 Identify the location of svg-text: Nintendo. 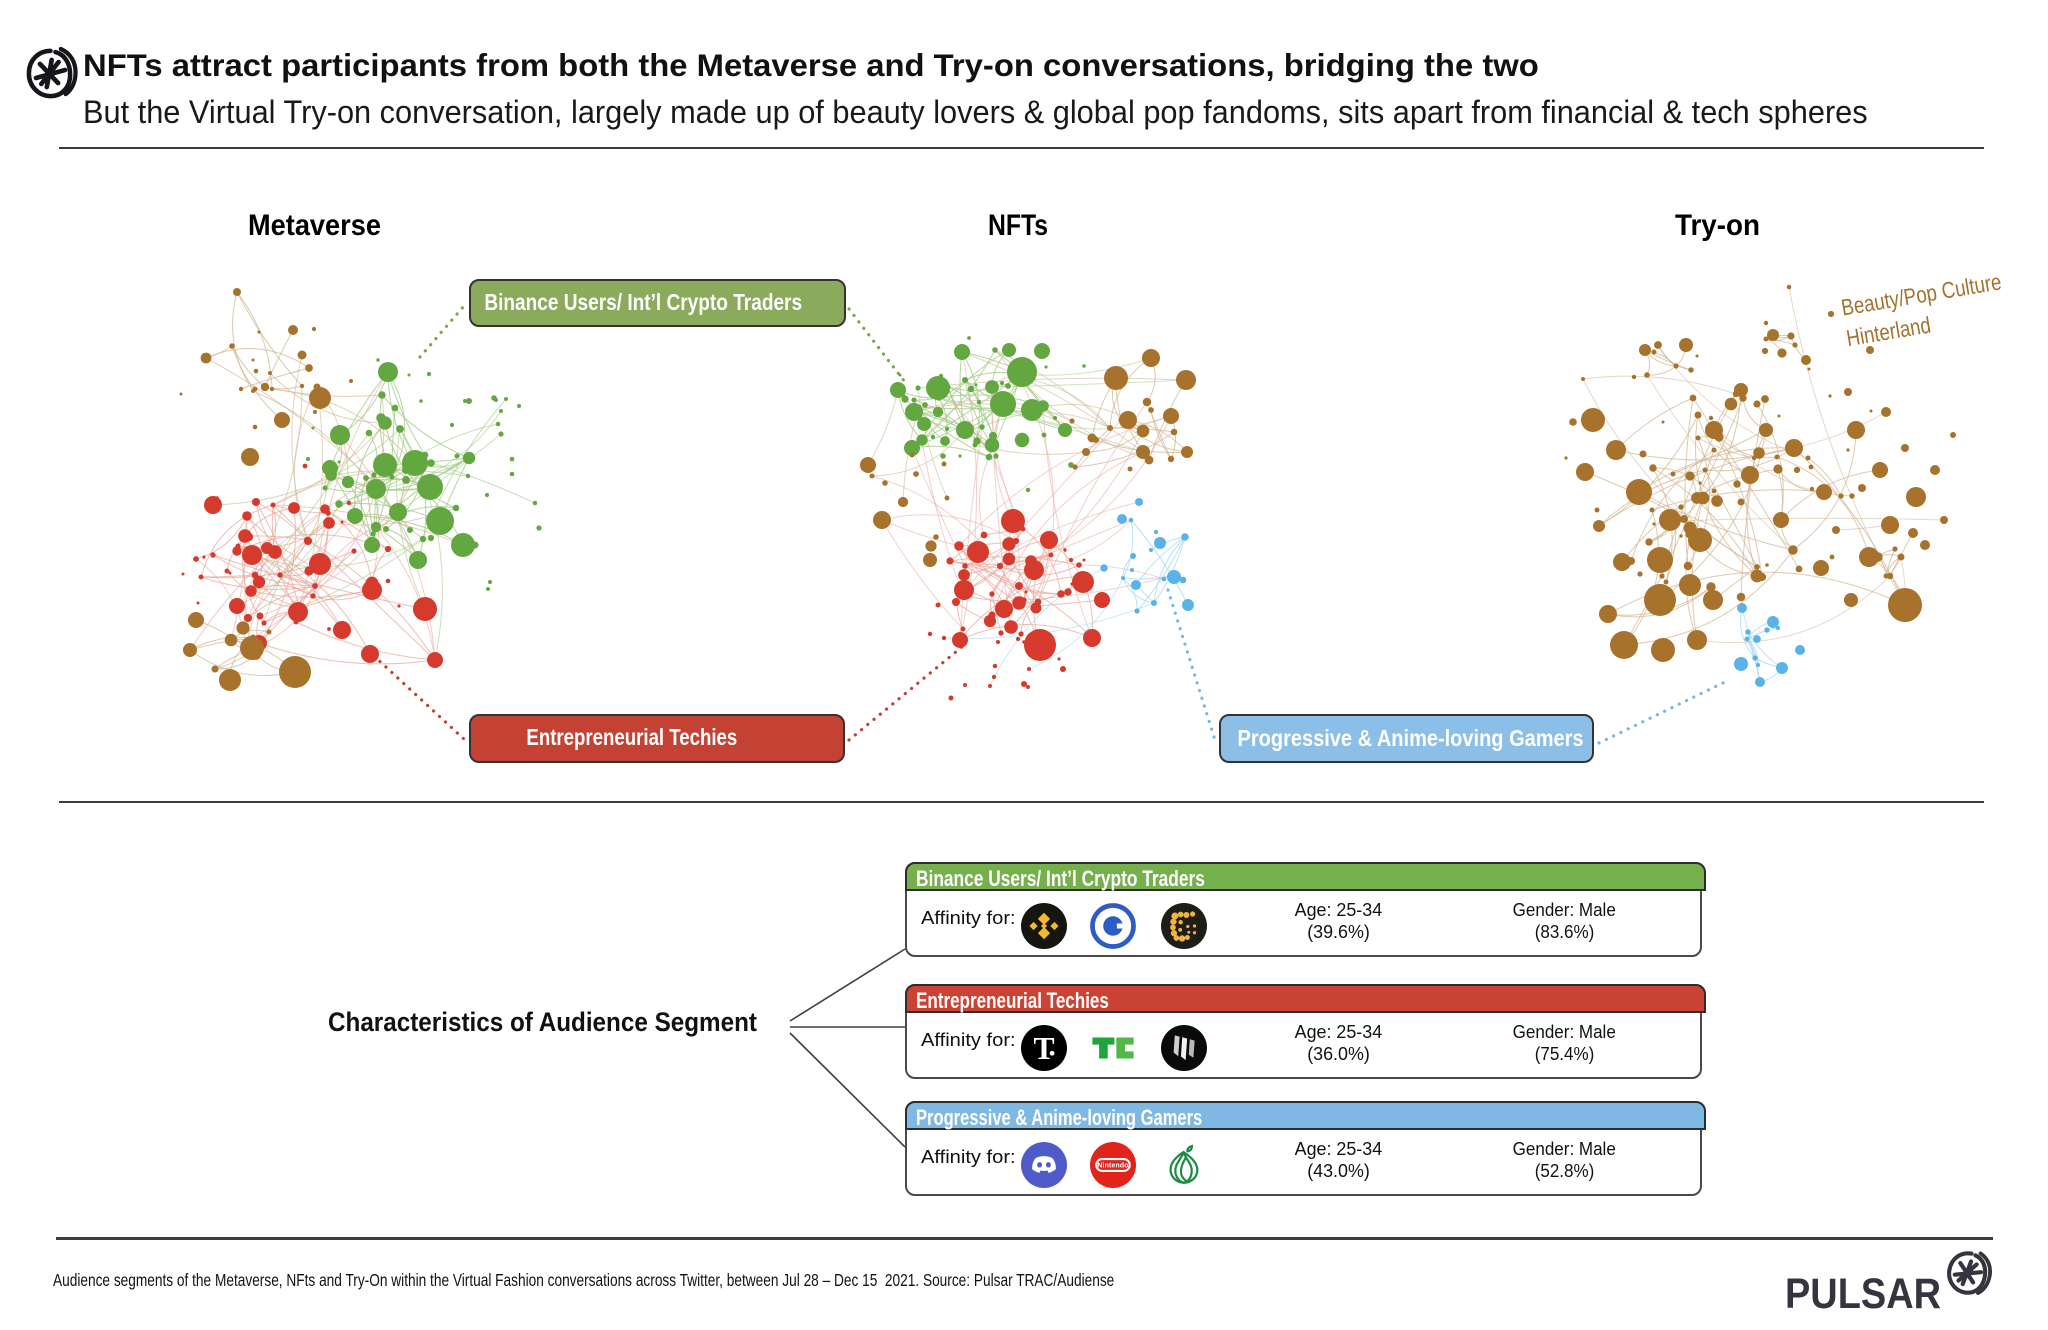
(1112, 1165).